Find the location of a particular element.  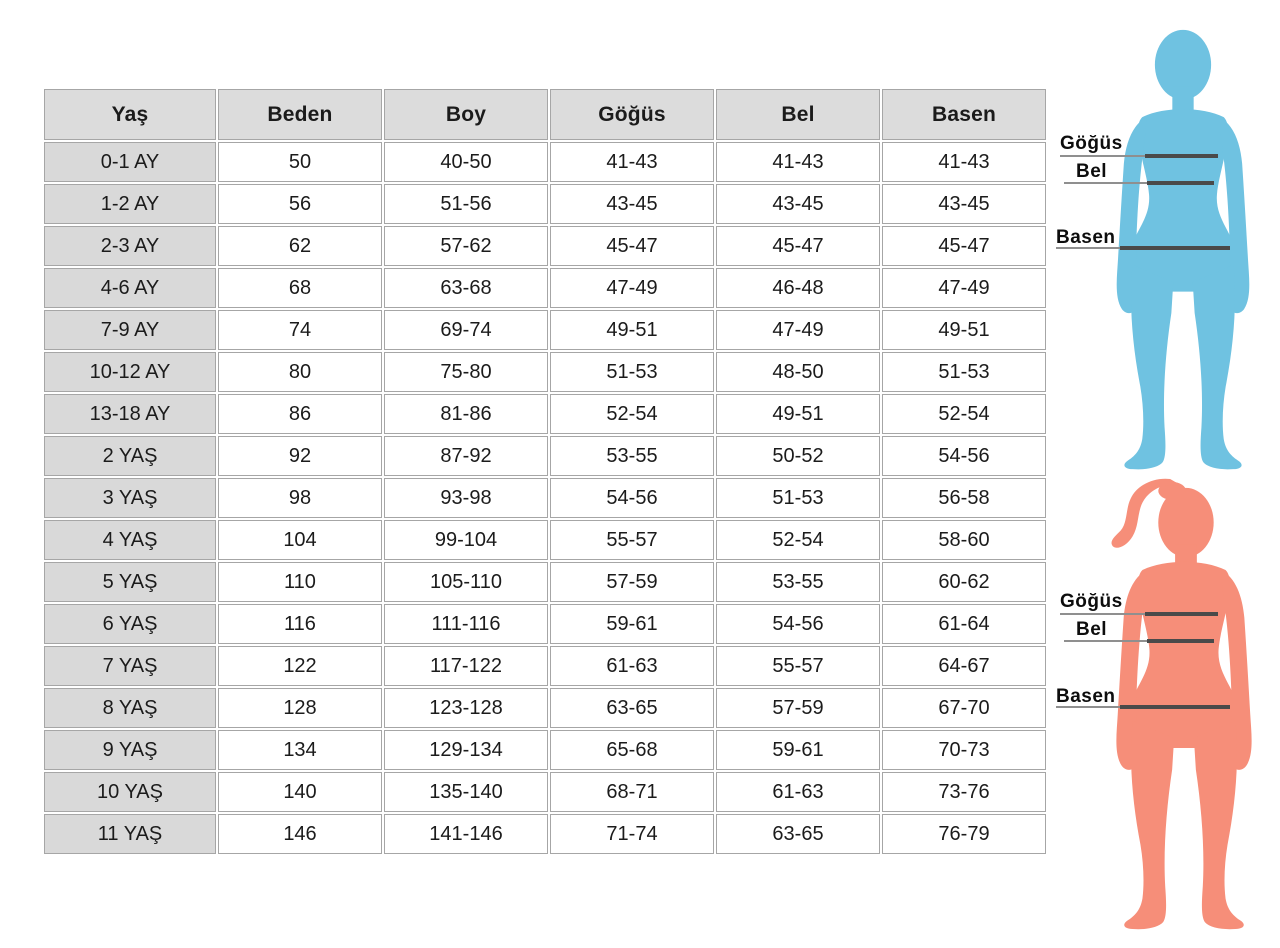

table-row: 2-3 AY 62 57-62 45-47 45-47 45-47 is located at coordinates (545, 246).